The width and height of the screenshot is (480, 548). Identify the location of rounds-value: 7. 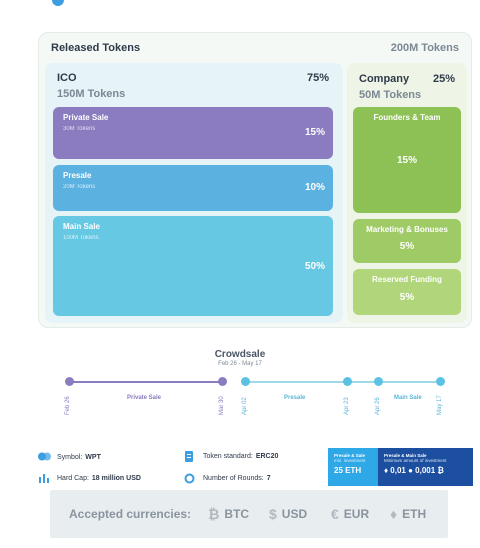
(268, 478).